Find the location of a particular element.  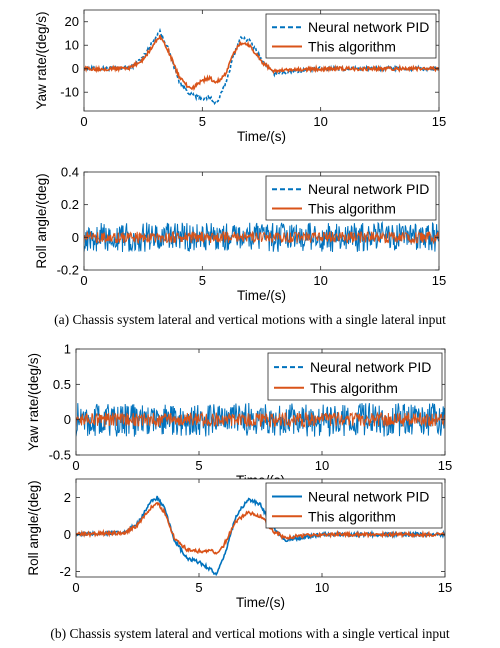

y-tick-label: 0.4 is located at coordinates (70, 172).